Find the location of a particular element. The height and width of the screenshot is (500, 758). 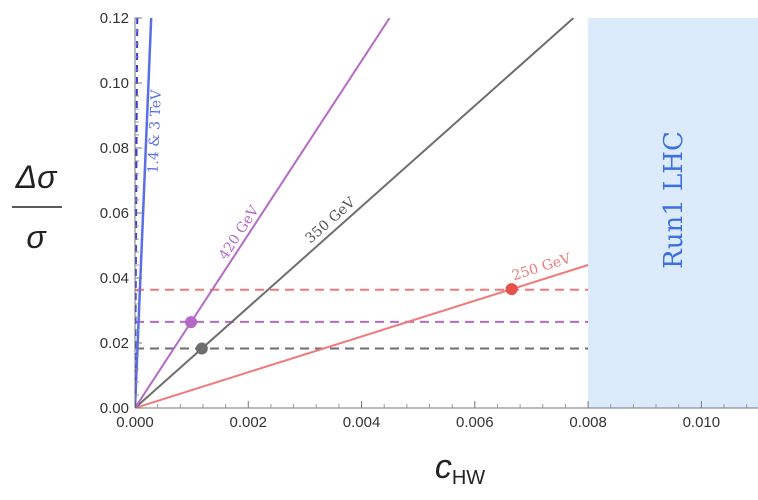

y-axis-title-denominator: σ is located at coordinates (36, 237).